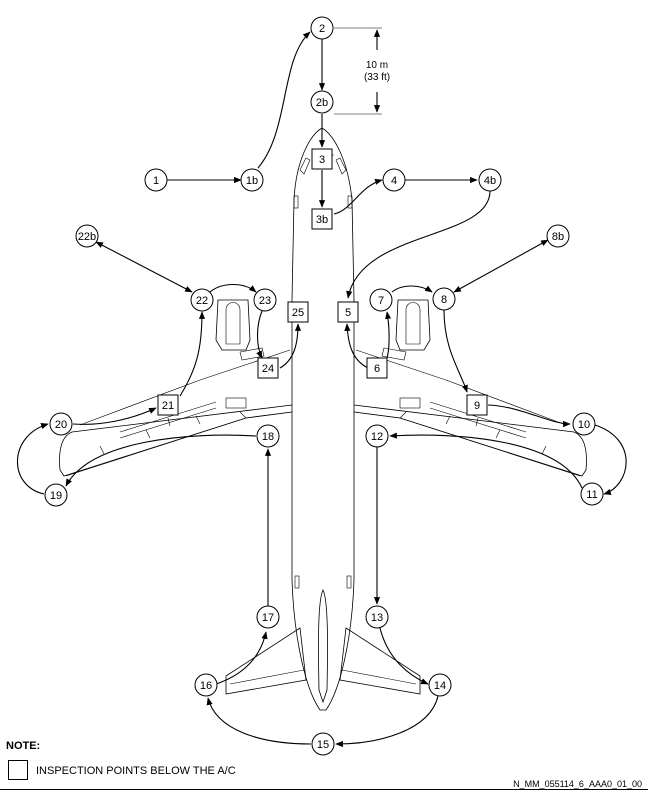 Image resolution: width=648 pixels, height=792 pixels. I want to click on below-point-6: 6, so click(377, 368).